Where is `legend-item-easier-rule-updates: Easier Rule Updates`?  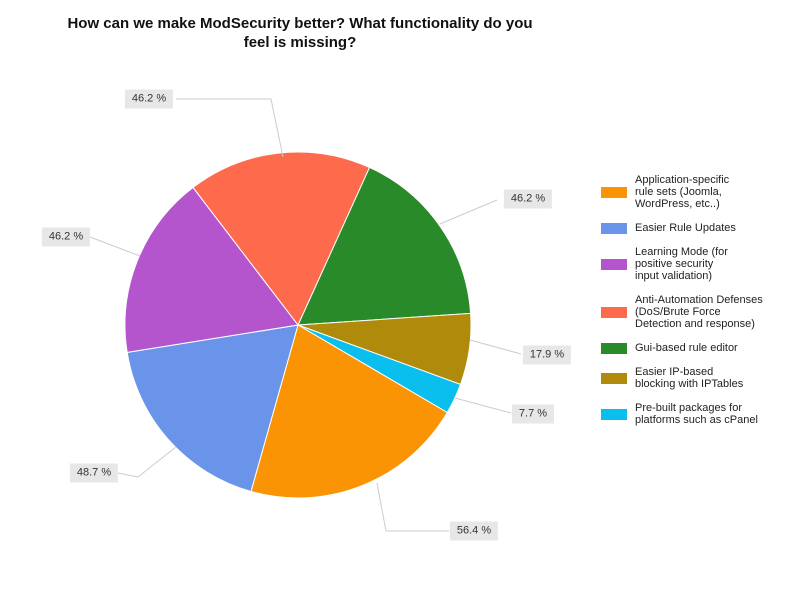
legend-item-easier-rule-updates: Easier Rule Updates is located at coordinates (697, 228).